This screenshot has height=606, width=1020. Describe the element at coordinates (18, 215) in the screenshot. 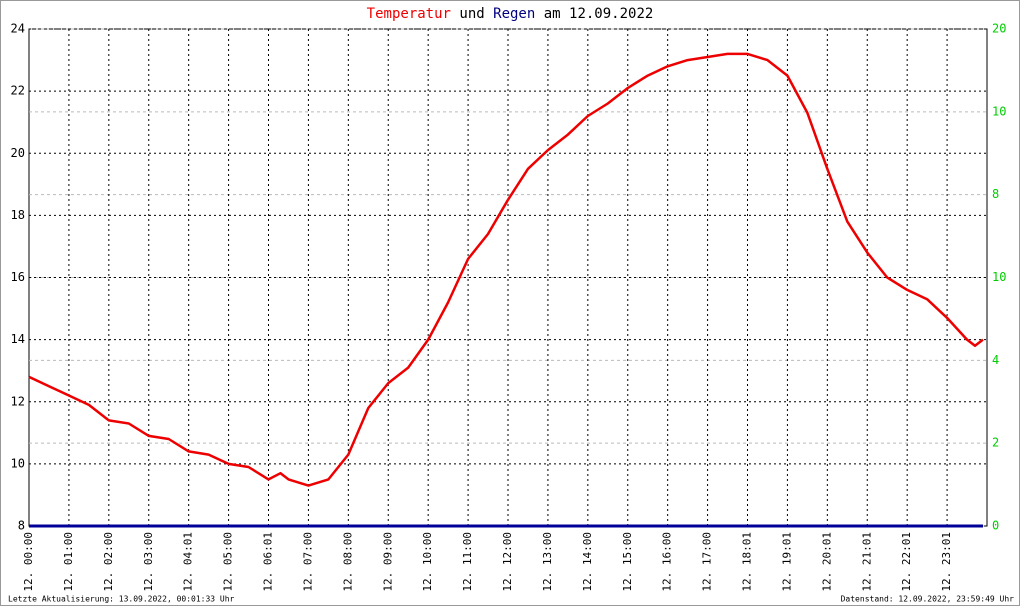

I see `y-tick-label: 18` at that location.